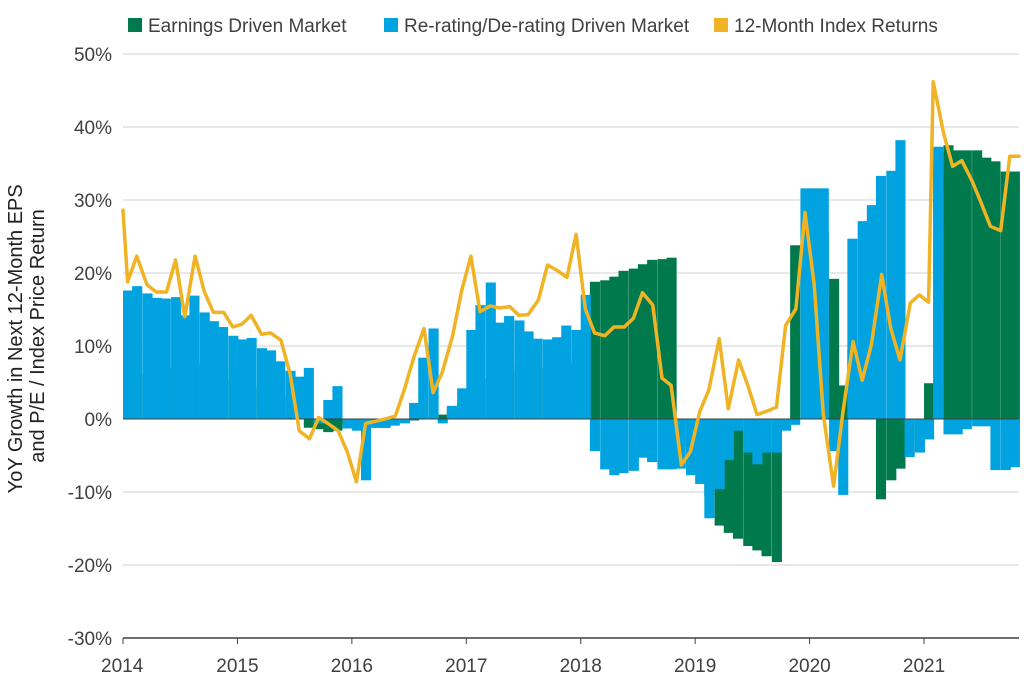  Describe the element at coordinates (93, 347) in the screenshot. I see `y-tick-label: 10%` at that location.